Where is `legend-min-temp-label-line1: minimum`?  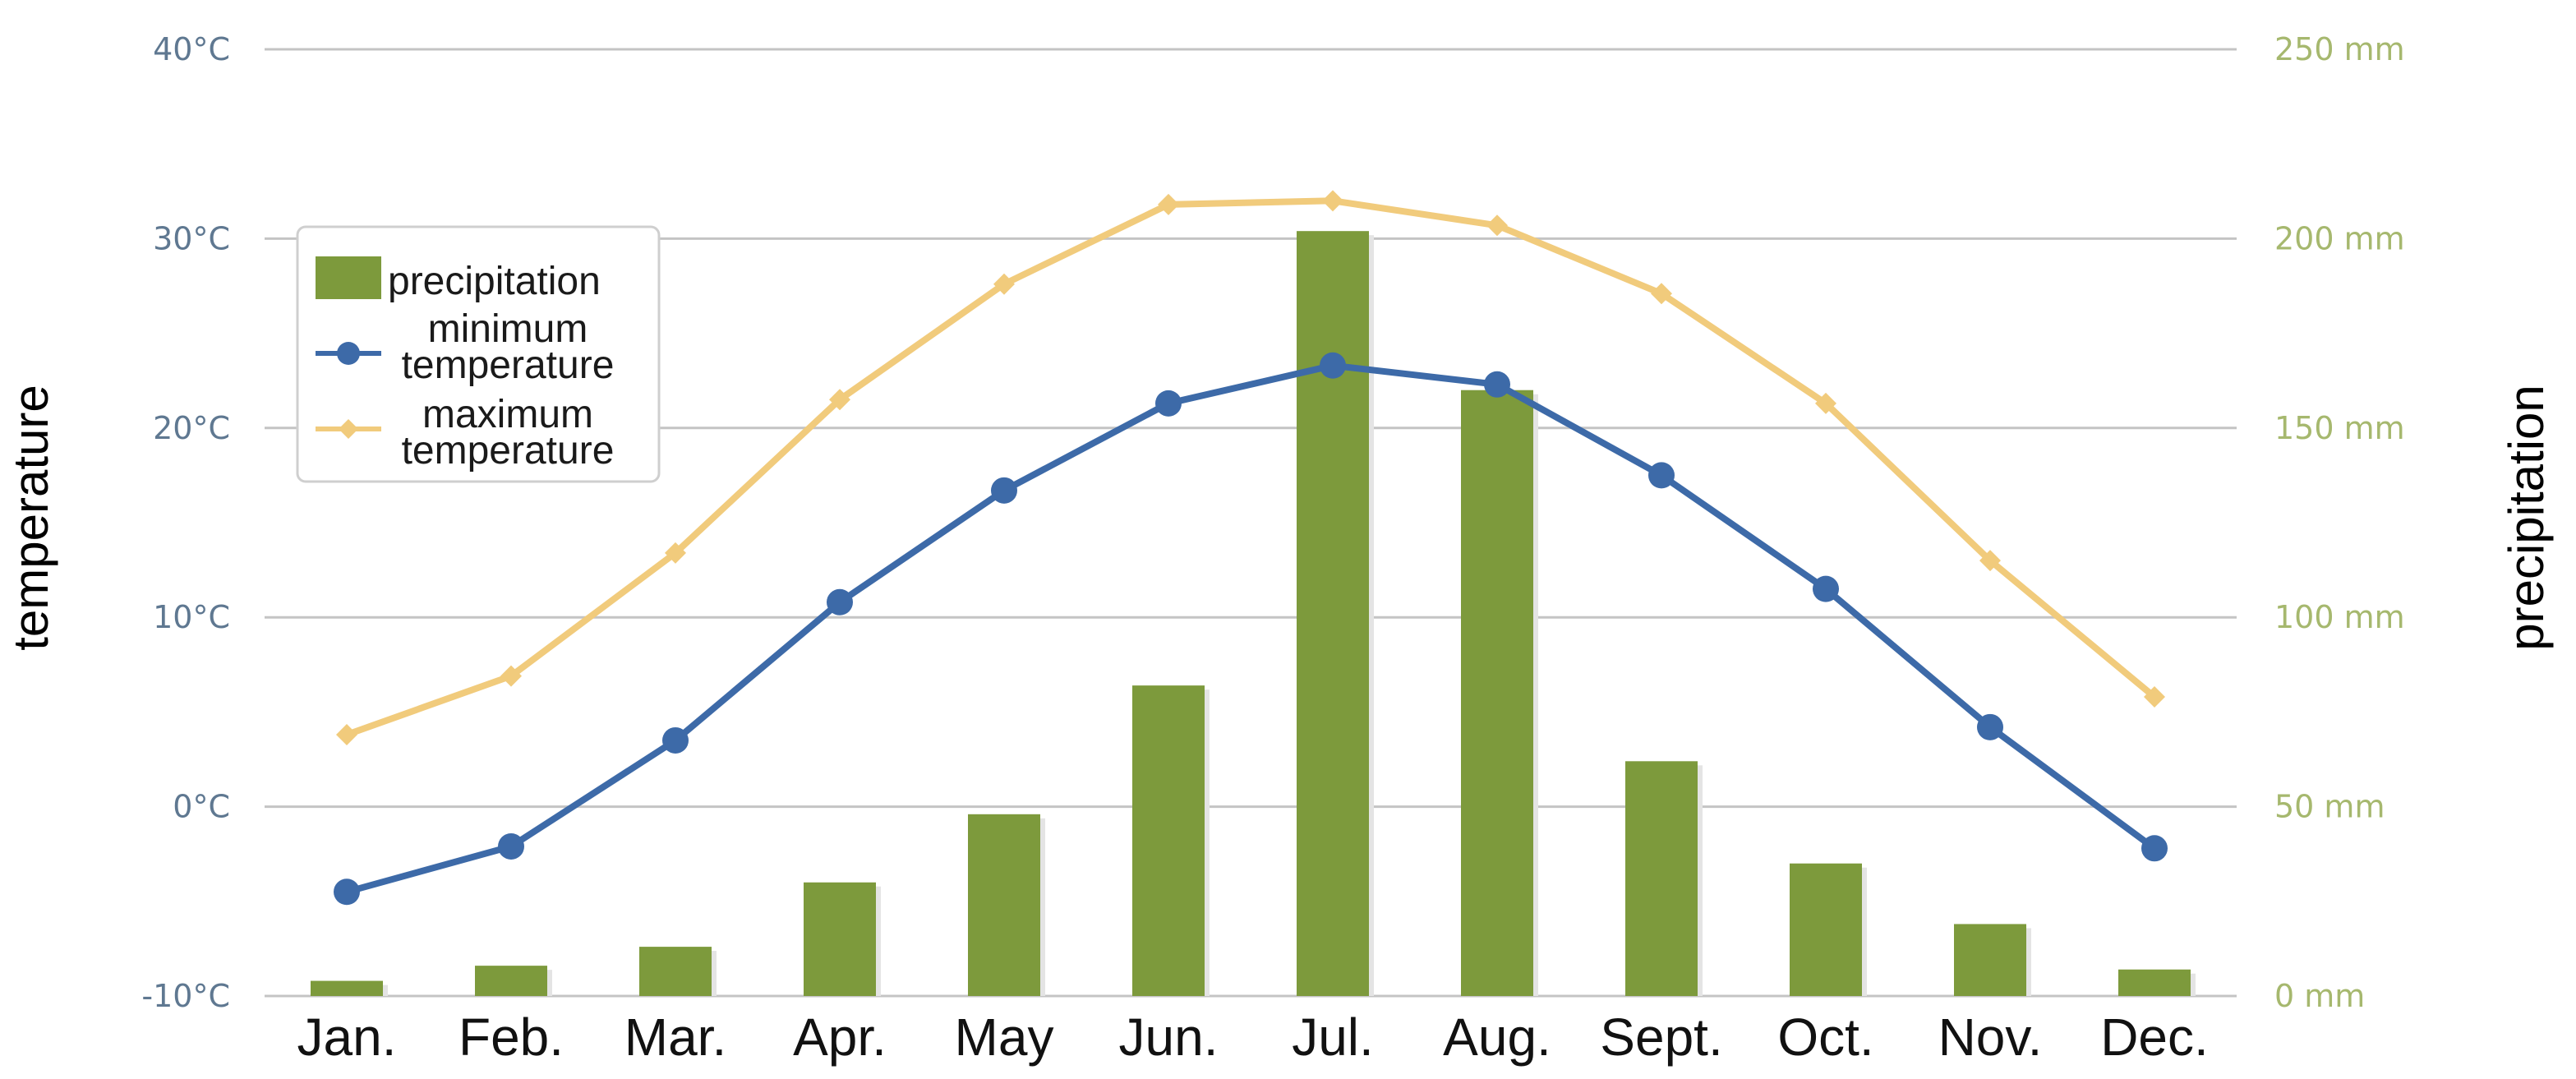 legend-min-temp-label-line1: minimum is located at coordinates (508, 329).